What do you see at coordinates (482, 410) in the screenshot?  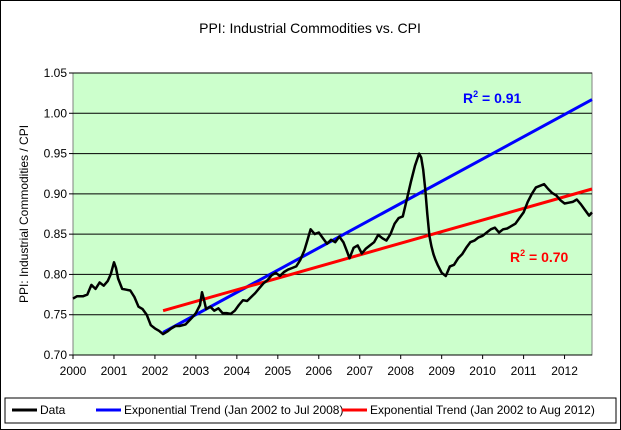 I see `legend-label: Exponential Trend (Jan 2002 to Aug 2012)` at bounding box center [482, 410].